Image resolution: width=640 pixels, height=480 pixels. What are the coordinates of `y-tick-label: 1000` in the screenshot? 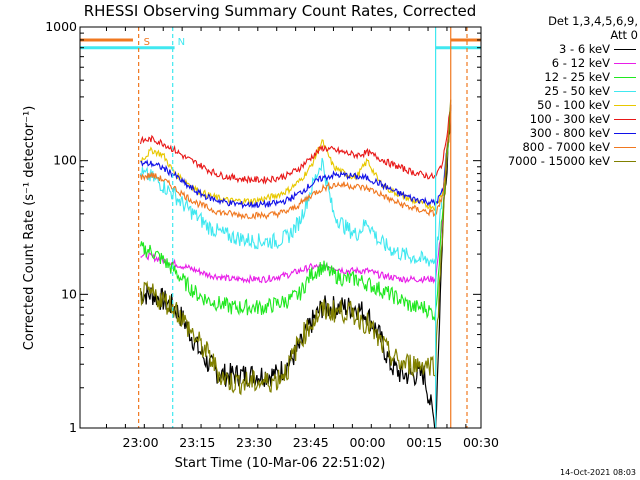 It's located at (61, 26).